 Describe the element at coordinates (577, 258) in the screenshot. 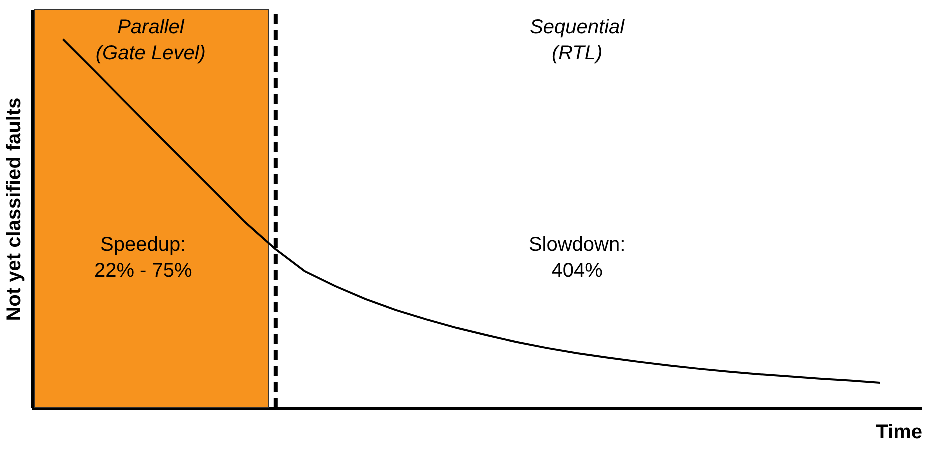

I see `annotation: Slowdown: 404%` at that location.